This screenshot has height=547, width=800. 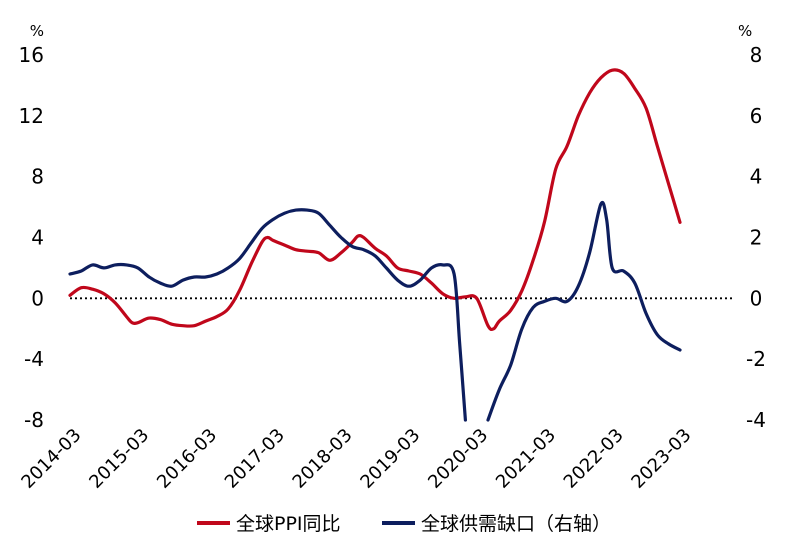 What do you see at coordinates (458, 459) in the screenshot?
I see `x-tick-label: 2020-03` at bounding box center [458, 459].